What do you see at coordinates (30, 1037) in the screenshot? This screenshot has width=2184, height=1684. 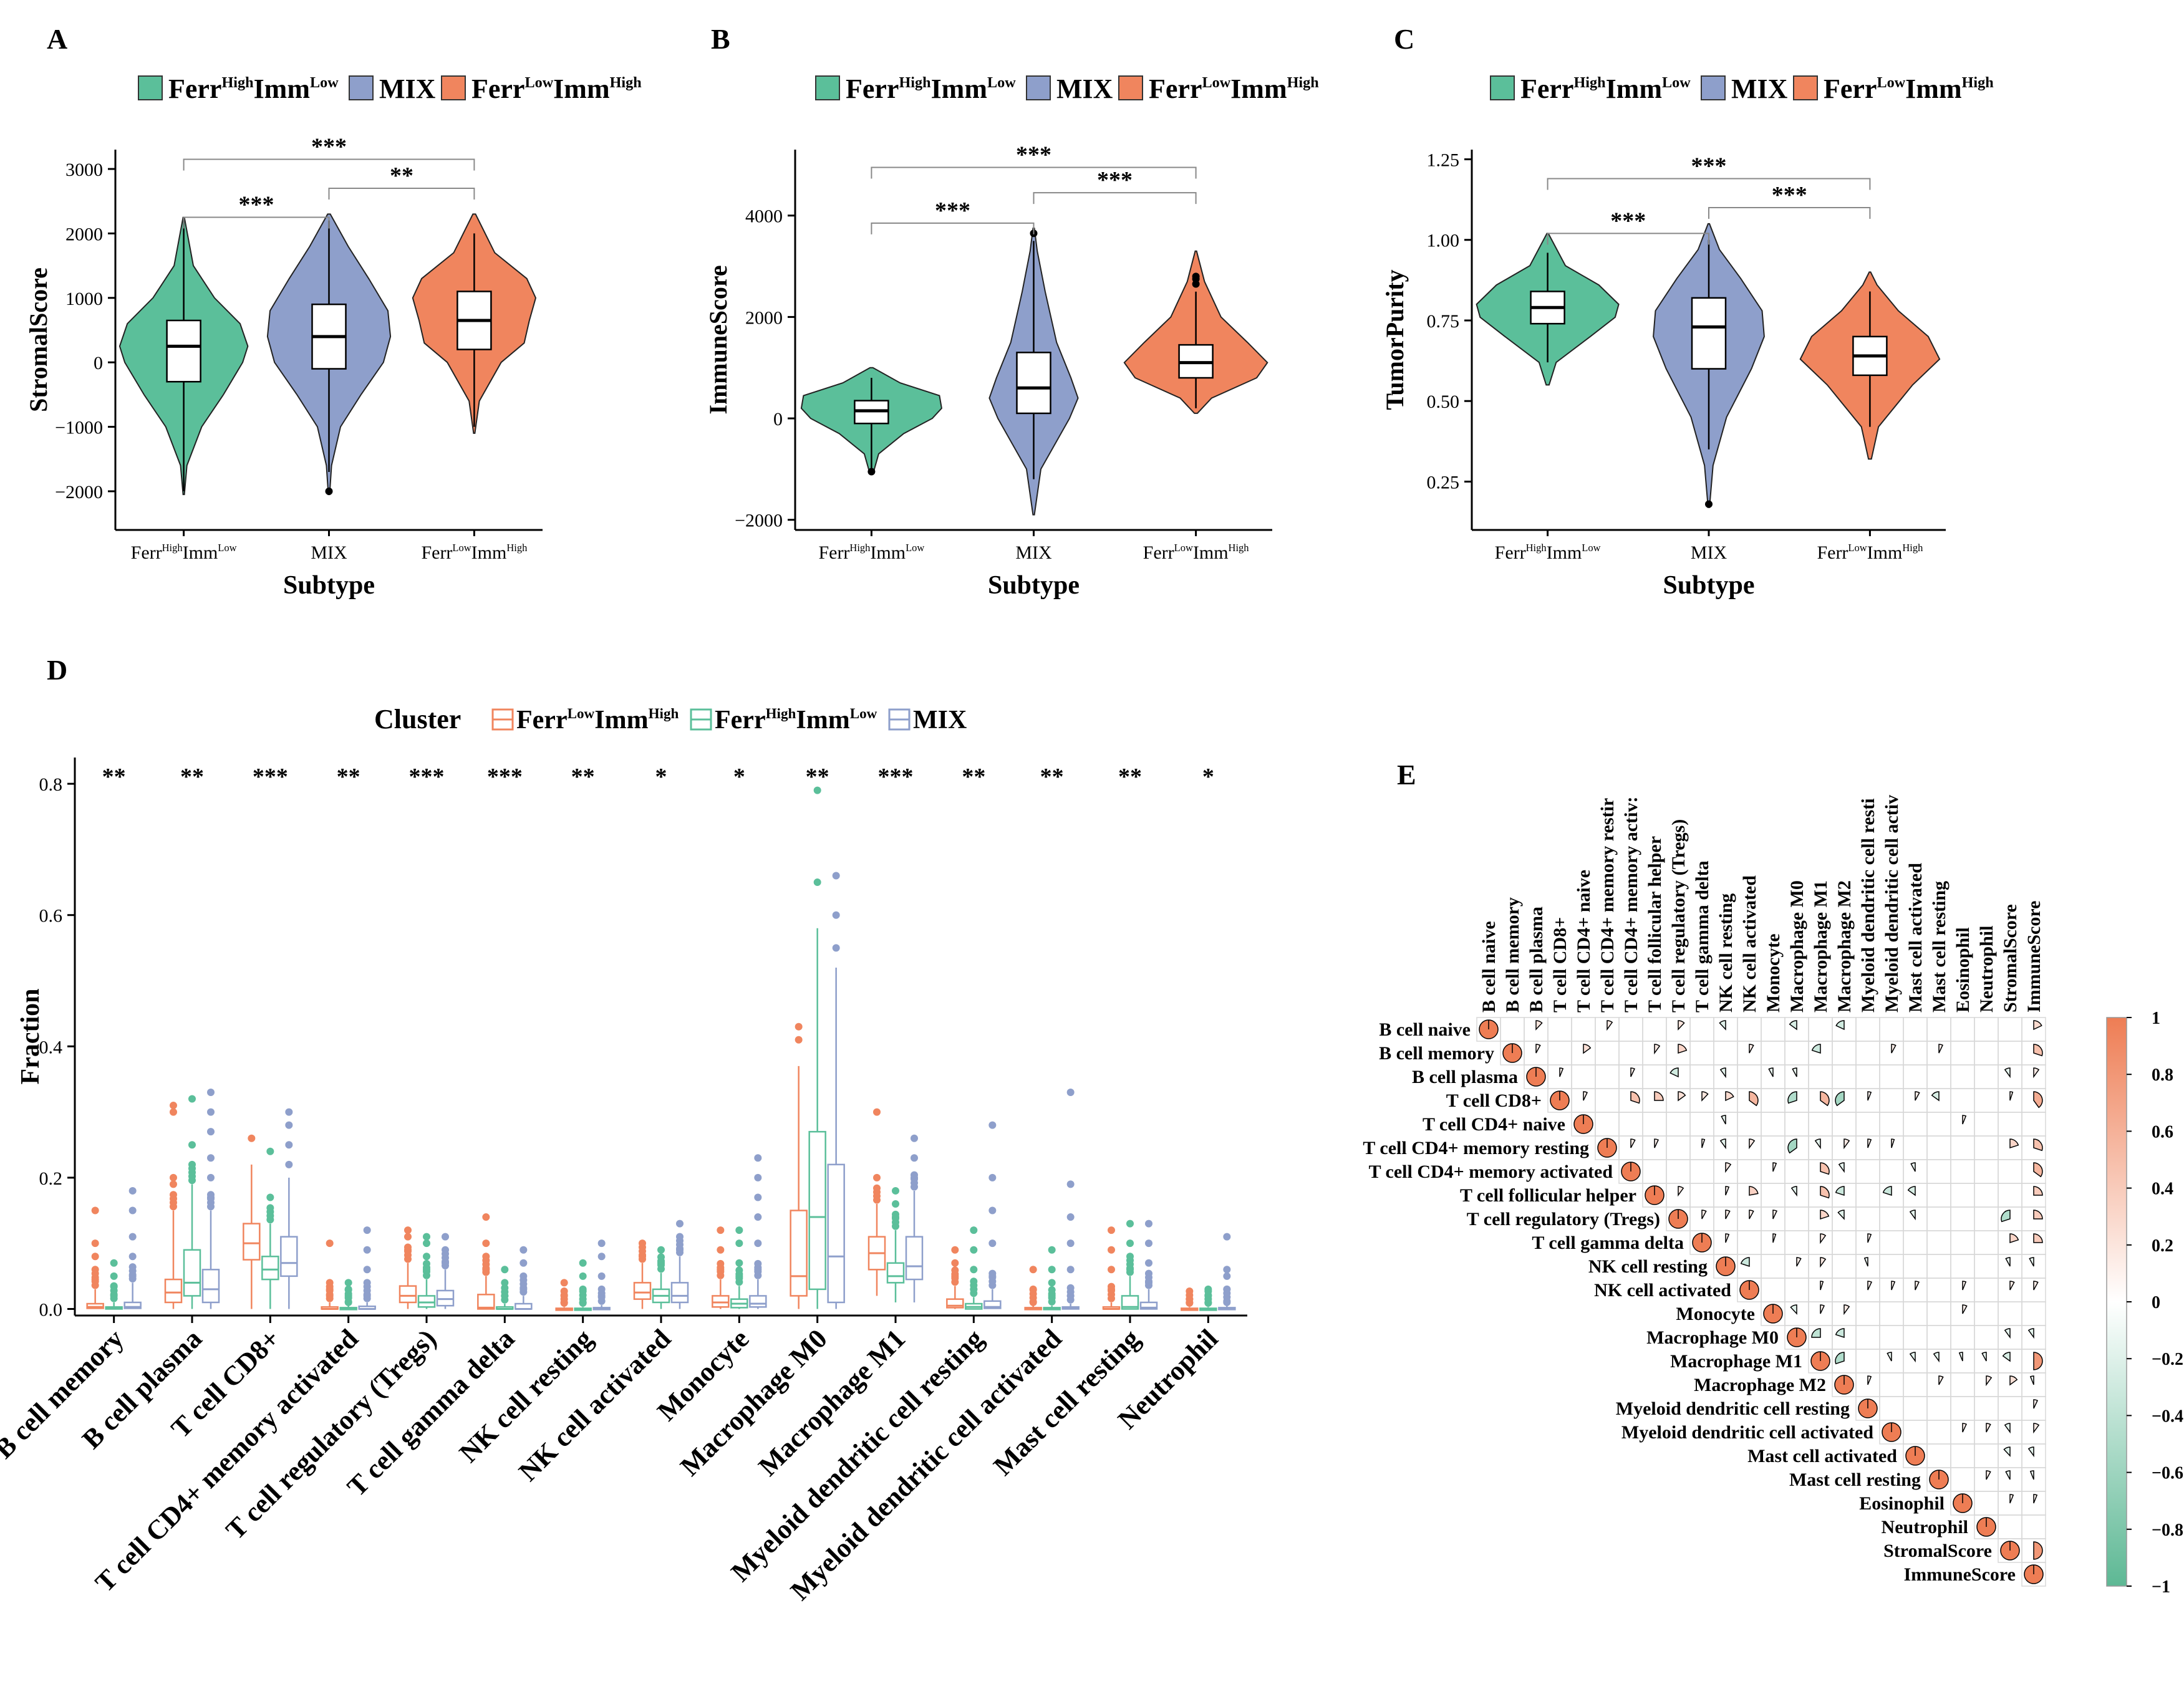 I see `y-axis-title: Fraction` at bounding box center [30, 1037].